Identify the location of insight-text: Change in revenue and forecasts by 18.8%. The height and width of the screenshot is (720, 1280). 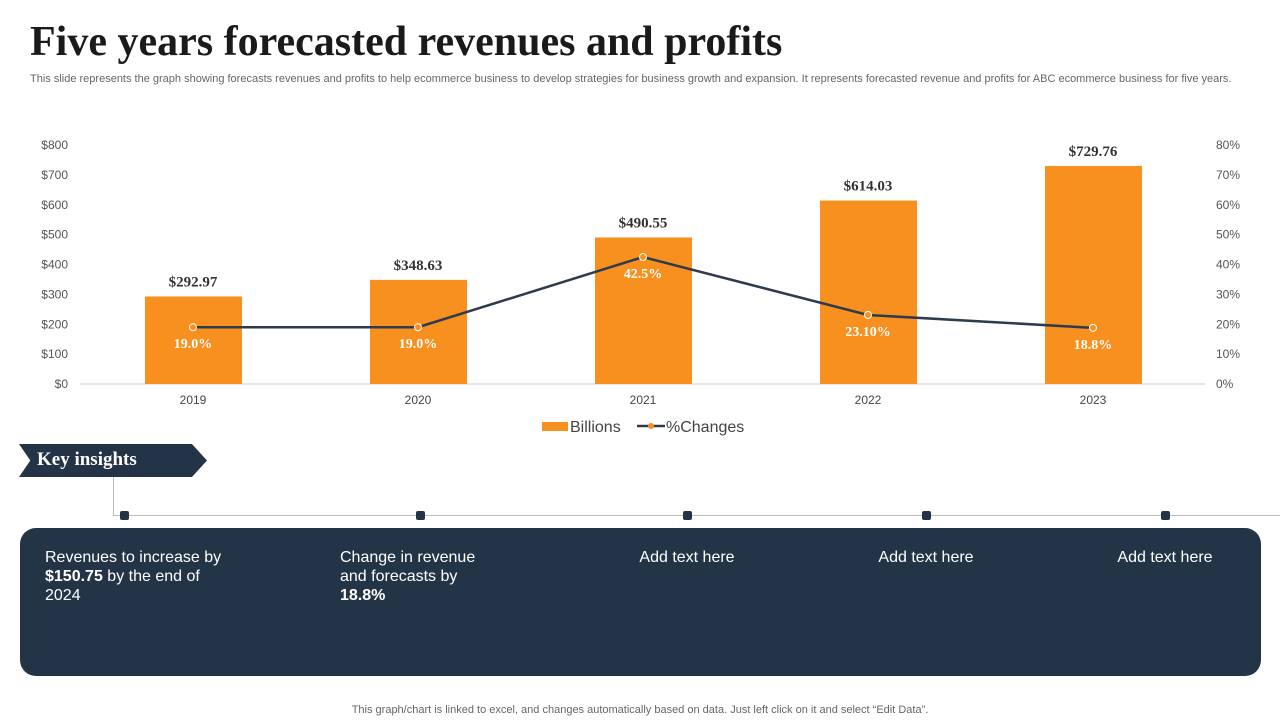
(415, 576).